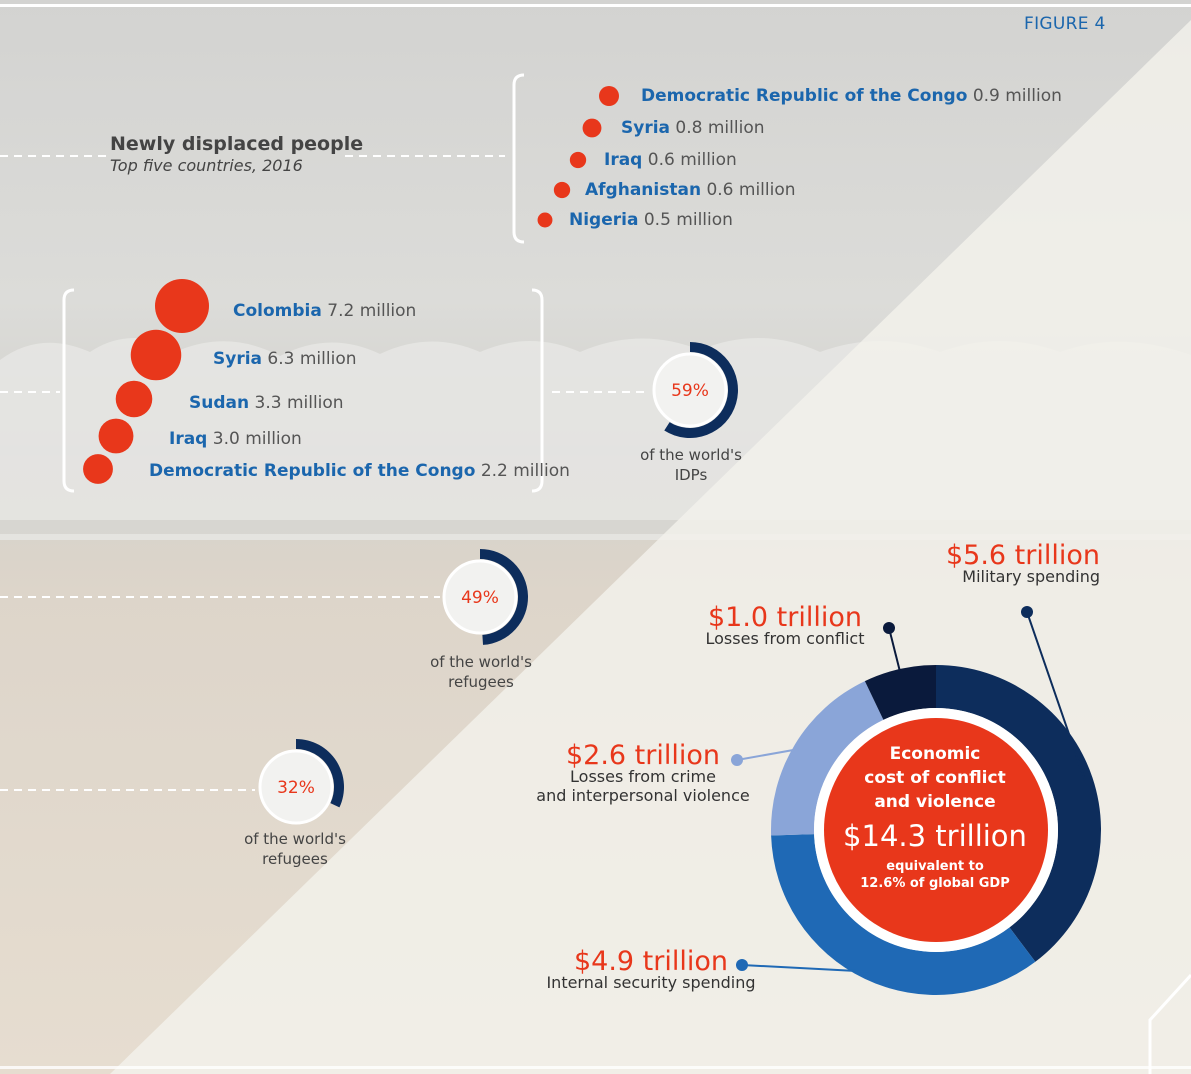 The height and width of the screenshot is (1074, 1191). What do you see at coordinates (295, 859) in the screenshot?
I see `share-caption-3-line2: refugees` at bounding box center [295, 859].